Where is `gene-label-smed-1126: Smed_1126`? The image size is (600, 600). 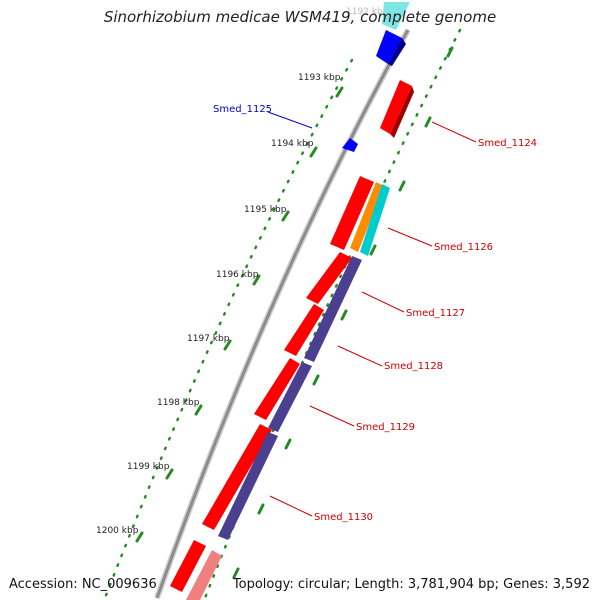
gene-label-smed-1126: Smed_1126 is located at coordinates (463, 247).